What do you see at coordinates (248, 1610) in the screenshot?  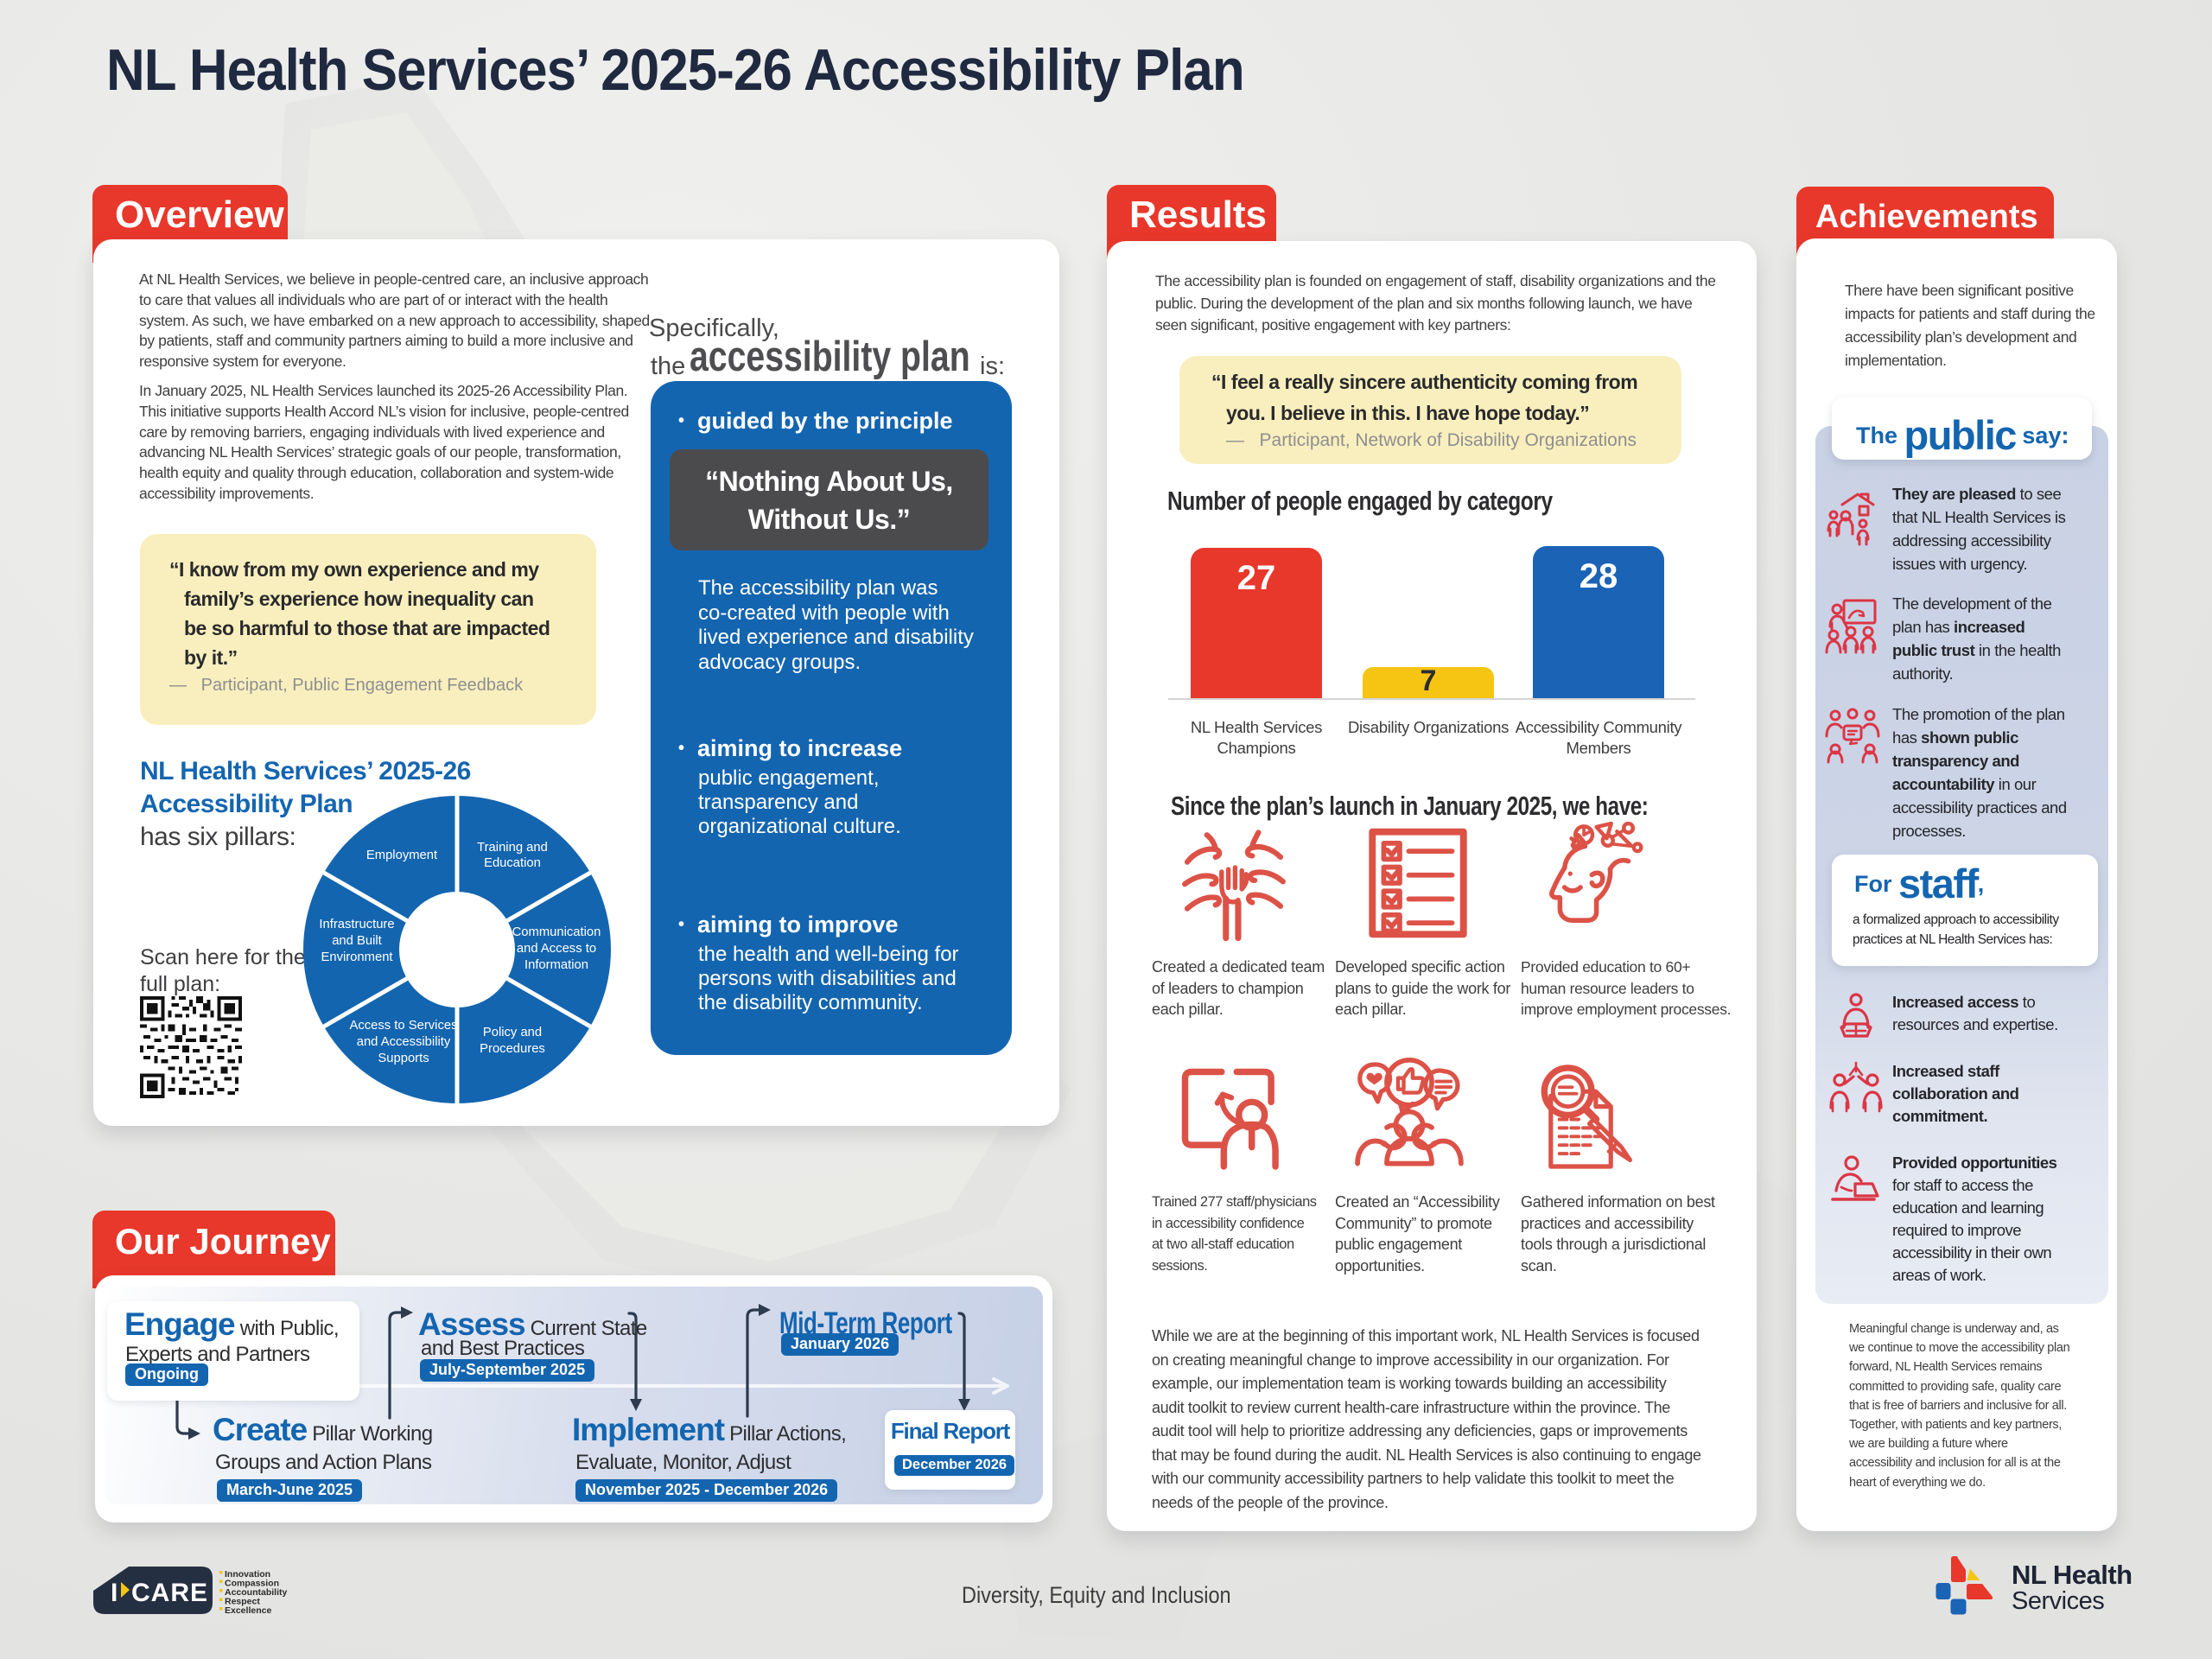 I see `svg-text: Excellence` at bounding box center [248, 1610].